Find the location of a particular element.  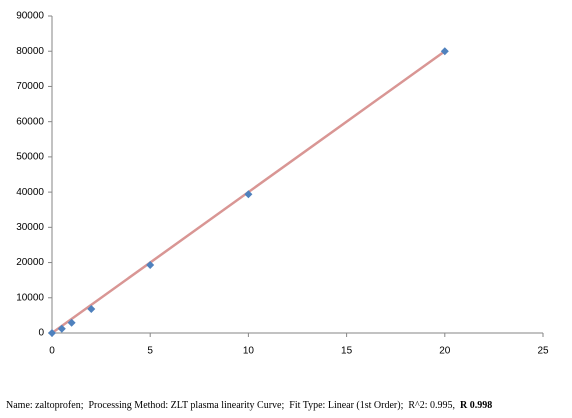

x-tick-label: 25 is located at coordinates (543, 351).